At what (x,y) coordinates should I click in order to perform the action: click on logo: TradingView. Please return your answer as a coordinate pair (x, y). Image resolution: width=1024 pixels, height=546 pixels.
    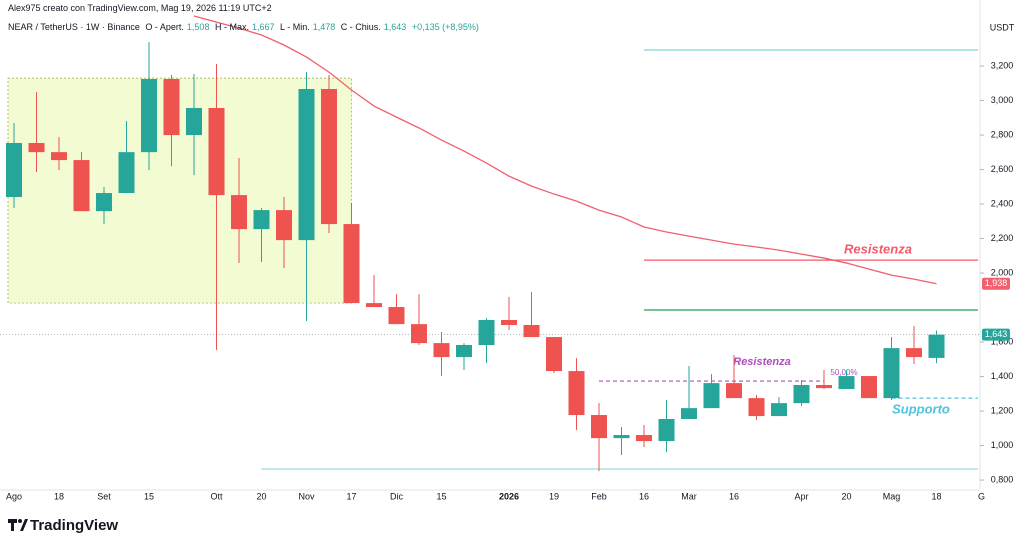
    Looking at the image, I should click on (74, 525).